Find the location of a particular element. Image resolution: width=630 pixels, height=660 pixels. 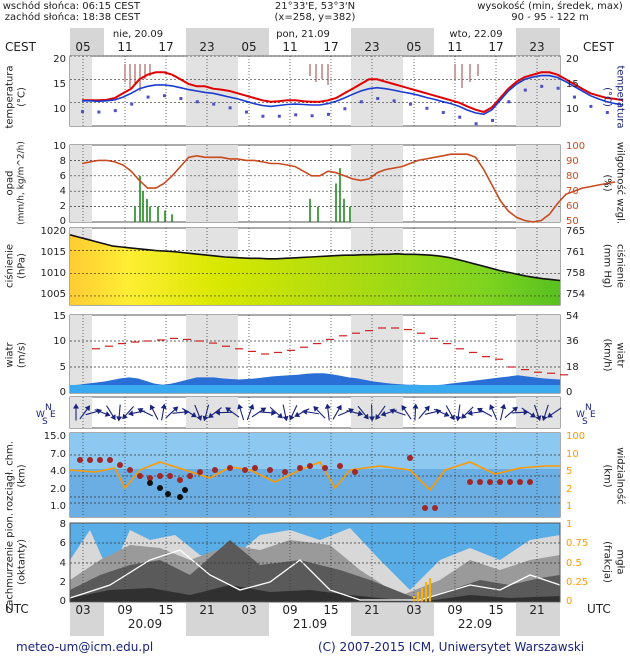

coordinates-text: 21°33'E, 53°3'N is located at coordinates (315, 6).